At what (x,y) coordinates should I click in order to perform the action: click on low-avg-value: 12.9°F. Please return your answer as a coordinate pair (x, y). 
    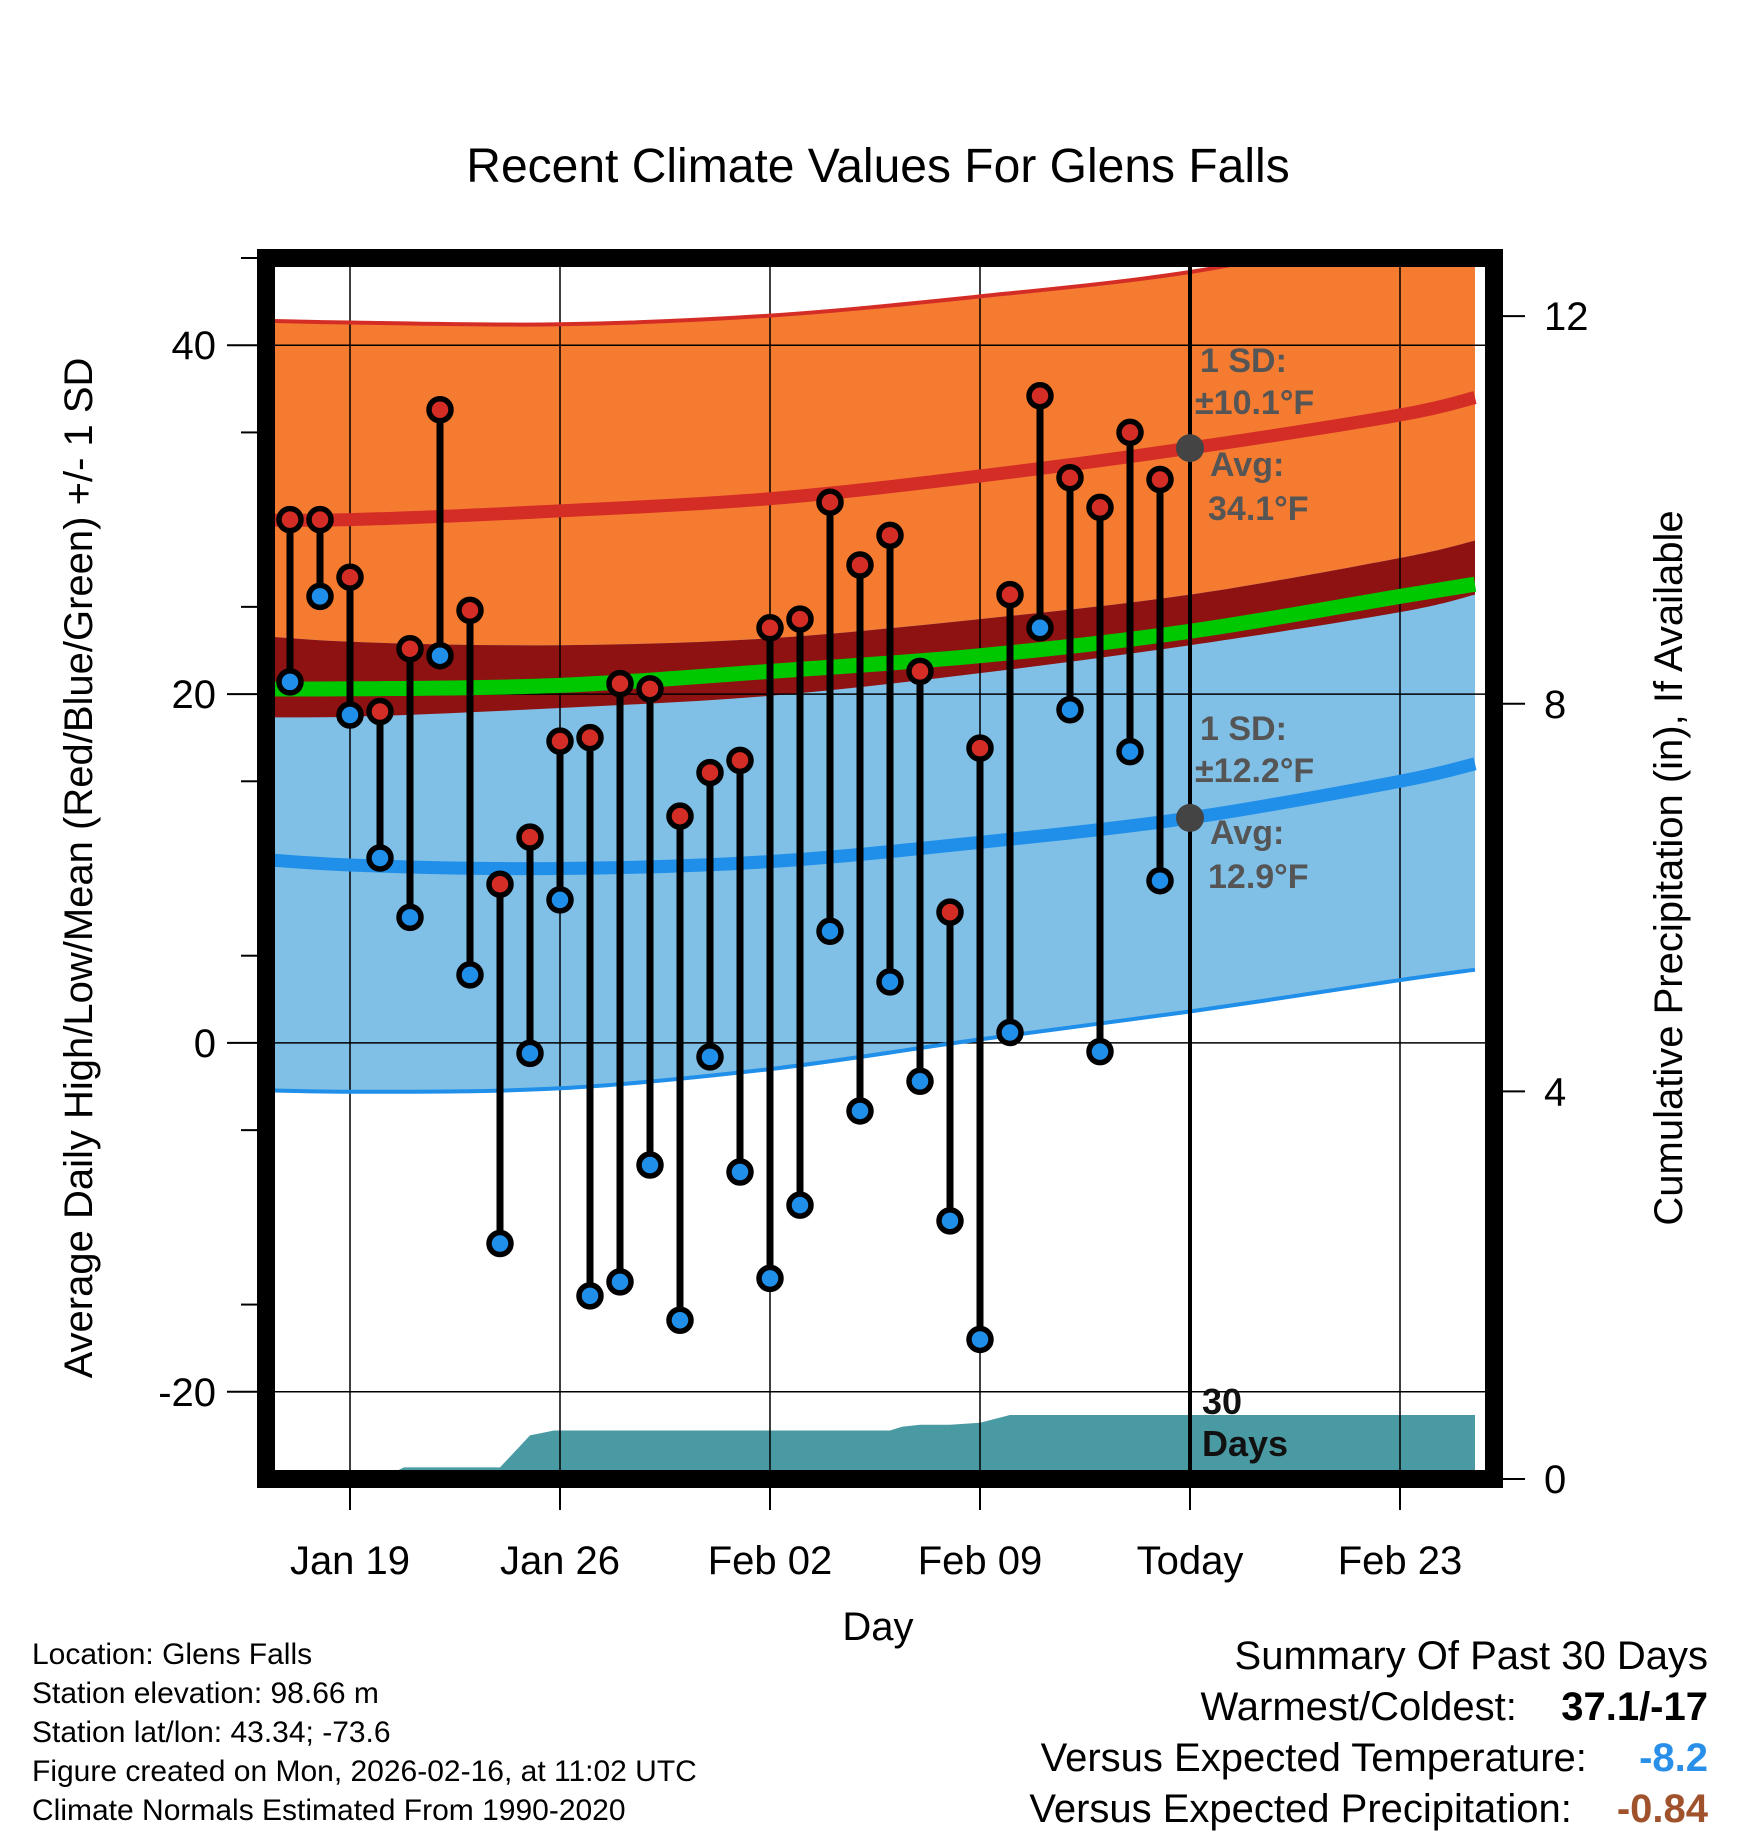
    Looking at the image, I should click on (1258, 877).